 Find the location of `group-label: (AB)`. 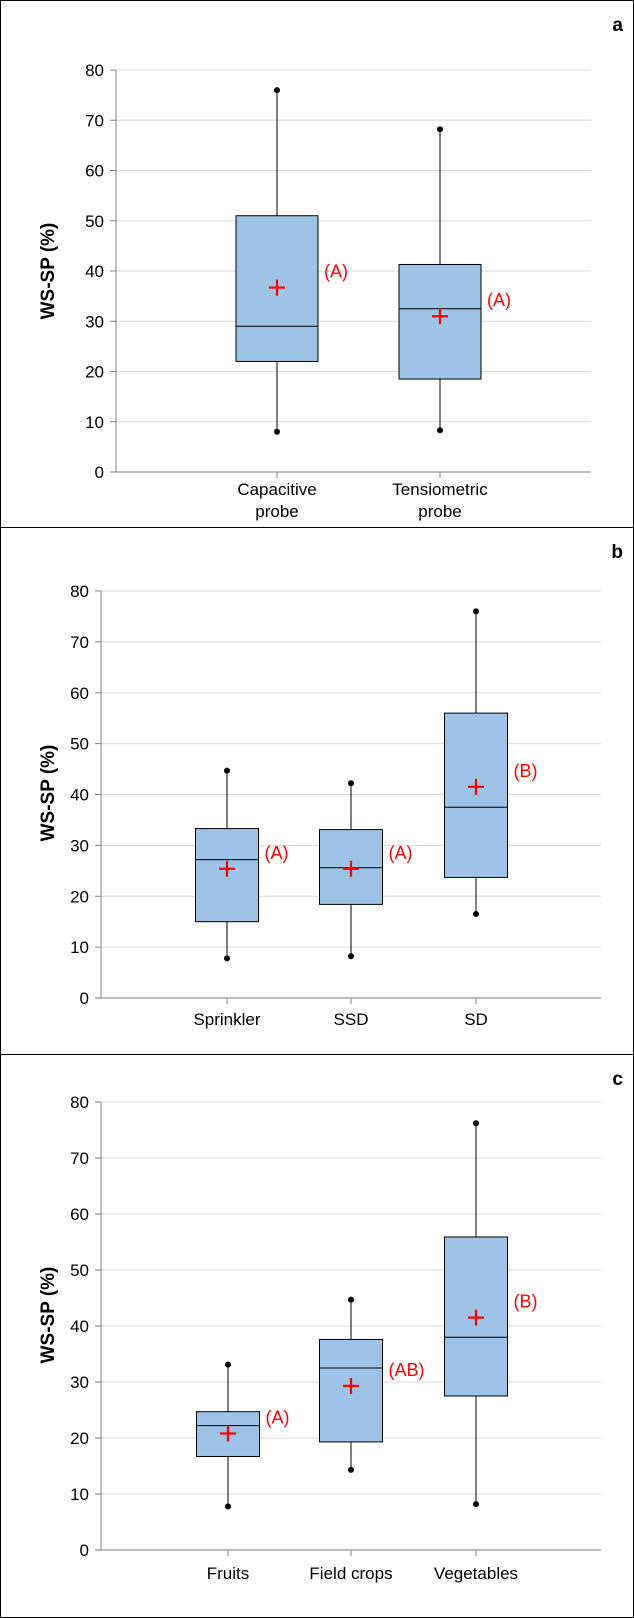

group-label: (AB) is located at coordinates (407, 1370).